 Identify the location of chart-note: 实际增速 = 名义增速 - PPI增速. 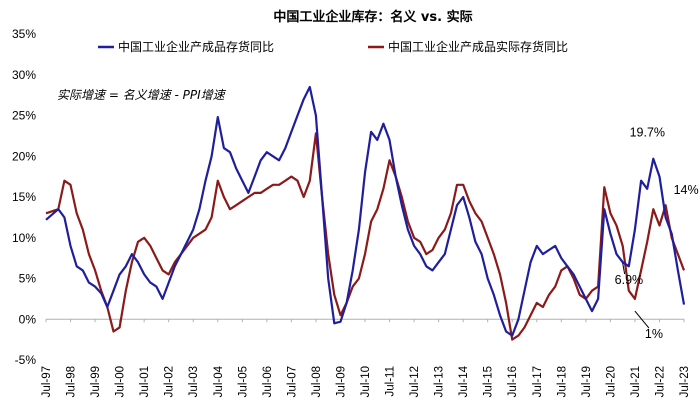
(142, 95).